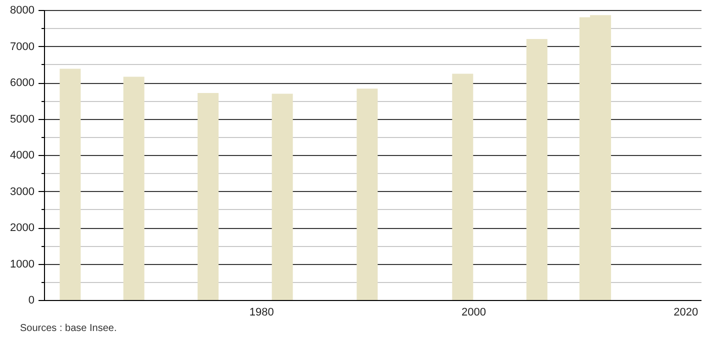  What do you see at coordinates (686, 312) in the screenshot?
I see `x-tick-label: 2020` at bounding box center [686, 312].